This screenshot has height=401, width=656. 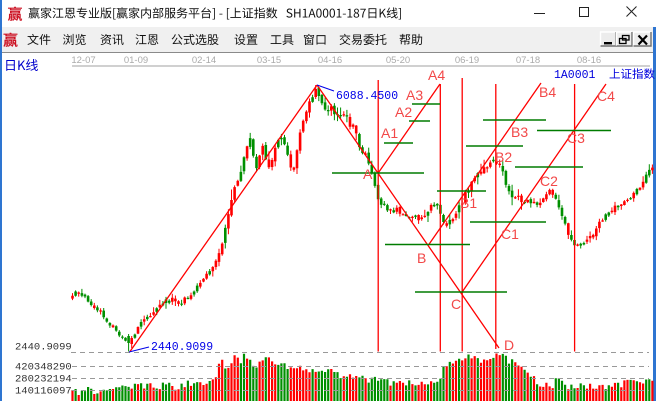 I want to click on svg-text: 04-16, so click(x=330, y=60).